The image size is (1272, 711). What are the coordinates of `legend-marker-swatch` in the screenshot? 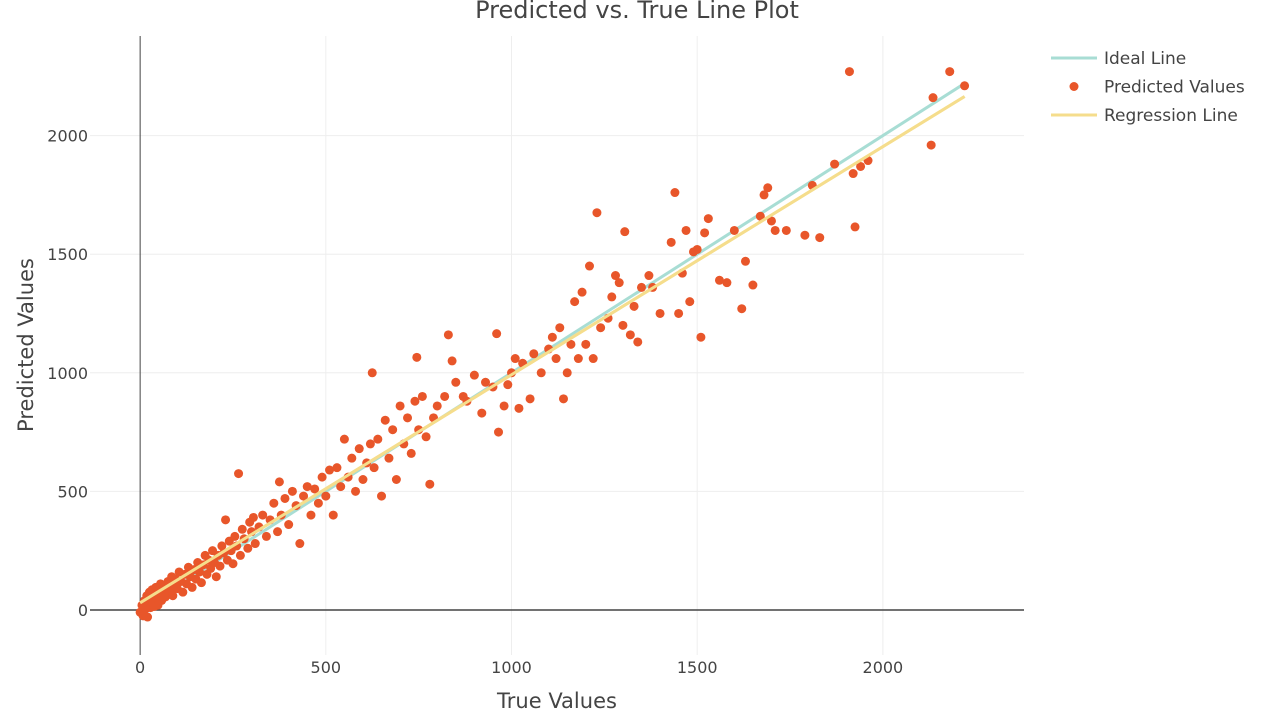 It's located at (1074, 86).